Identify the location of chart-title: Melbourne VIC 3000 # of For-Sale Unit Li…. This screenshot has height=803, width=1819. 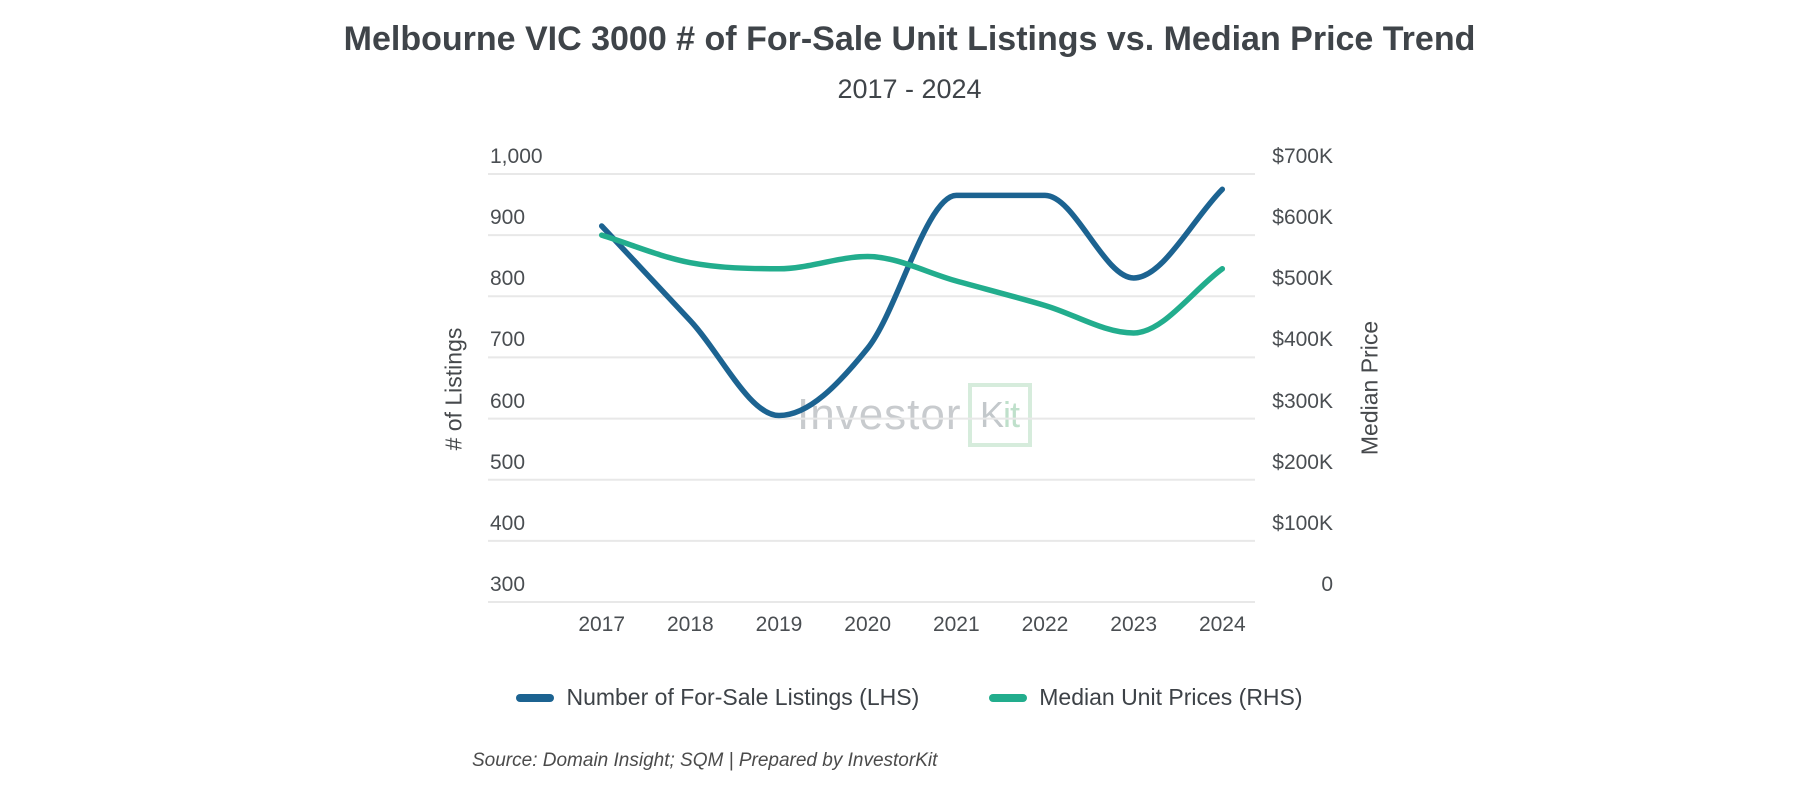
(909, 39).